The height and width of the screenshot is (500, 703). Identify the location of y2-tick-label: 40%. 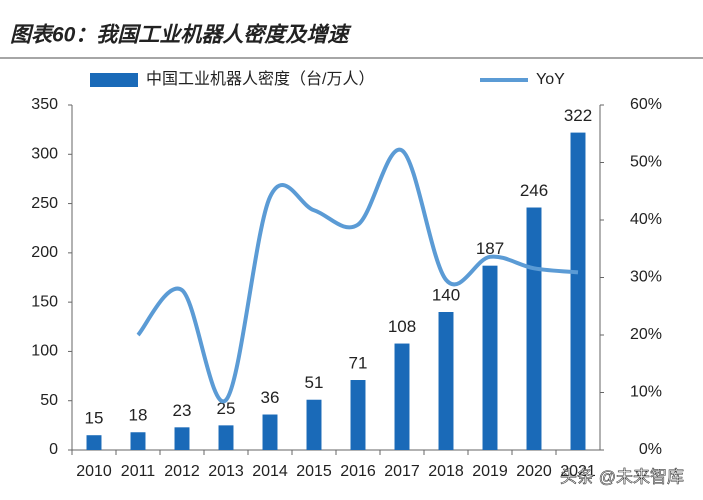
(646, 219).